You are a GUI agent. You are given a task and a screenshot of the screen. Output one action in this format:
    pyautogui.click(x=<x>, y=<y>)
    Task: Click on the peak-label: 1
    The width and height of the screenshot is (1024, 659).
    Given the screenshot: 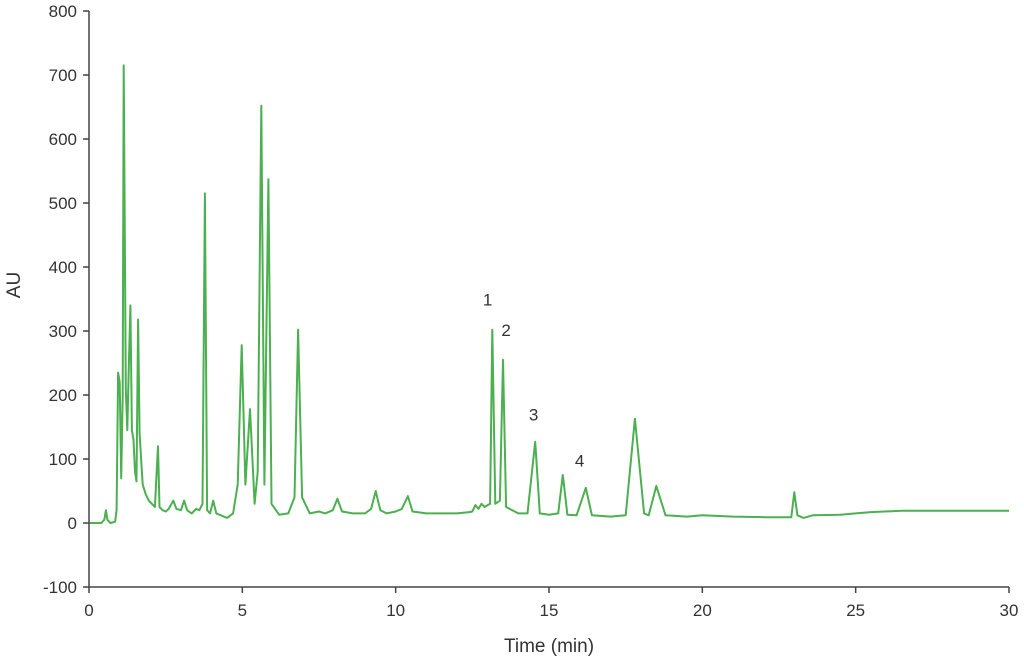 What is the action you would take?
    pyautogui.click(x=487, y=299)
    